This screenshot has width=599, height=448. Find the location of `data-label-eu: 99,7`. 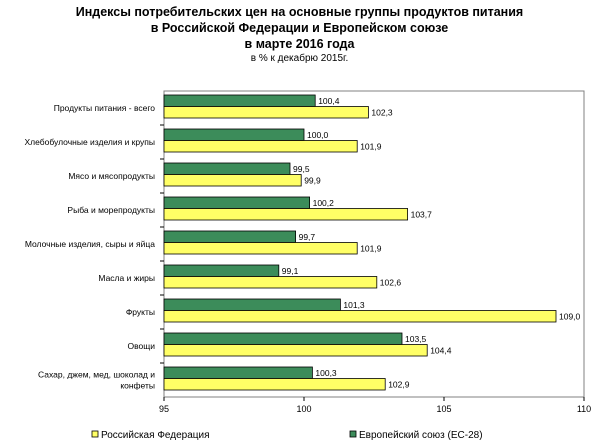

data-label-eu: 99,7 is located at coordinates (307, 237).